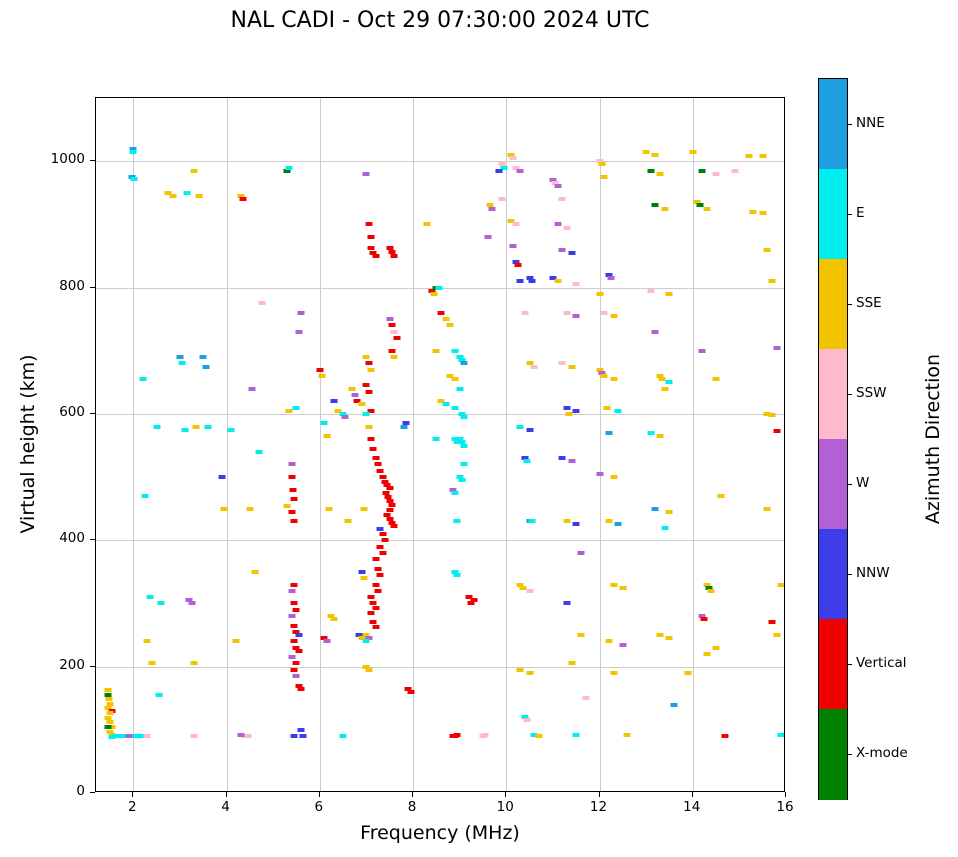 This screenshot has width=958, height=857. I want to click on colorbar, so click(833, 439).